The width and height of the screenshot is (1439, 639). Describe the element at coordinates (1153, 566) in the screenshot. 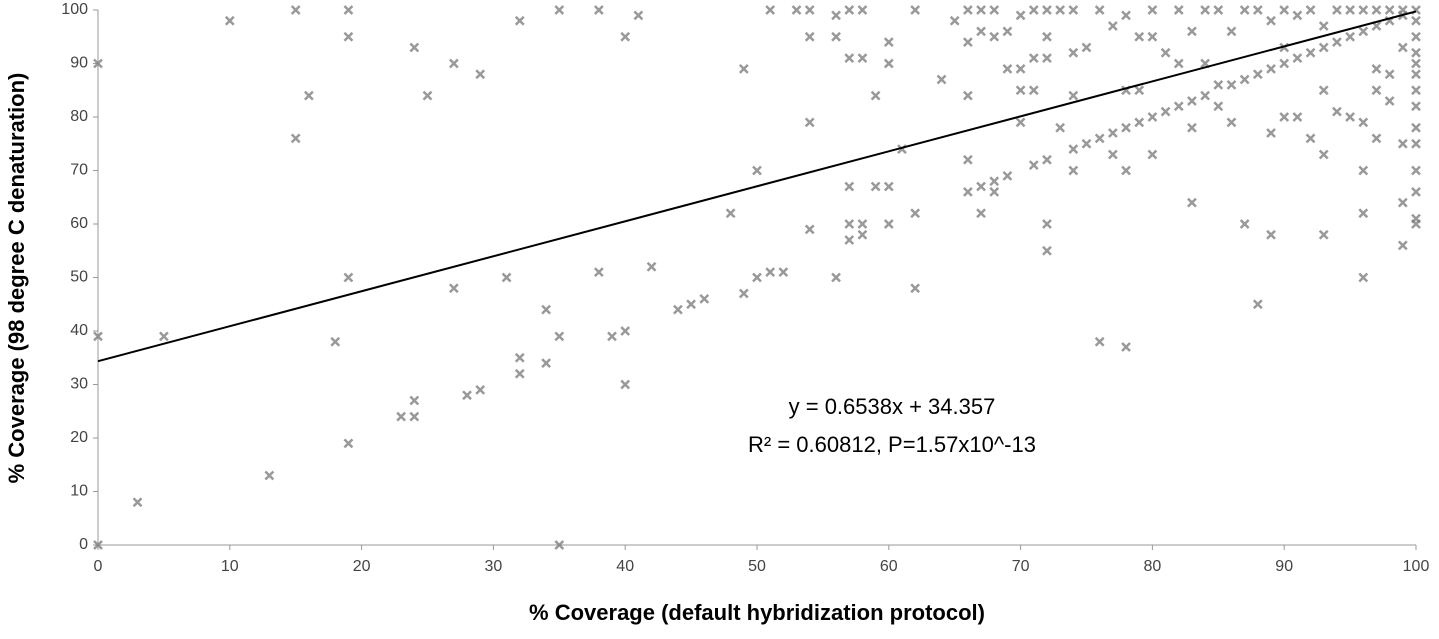

I see `x-tick-label: 80` at that location.